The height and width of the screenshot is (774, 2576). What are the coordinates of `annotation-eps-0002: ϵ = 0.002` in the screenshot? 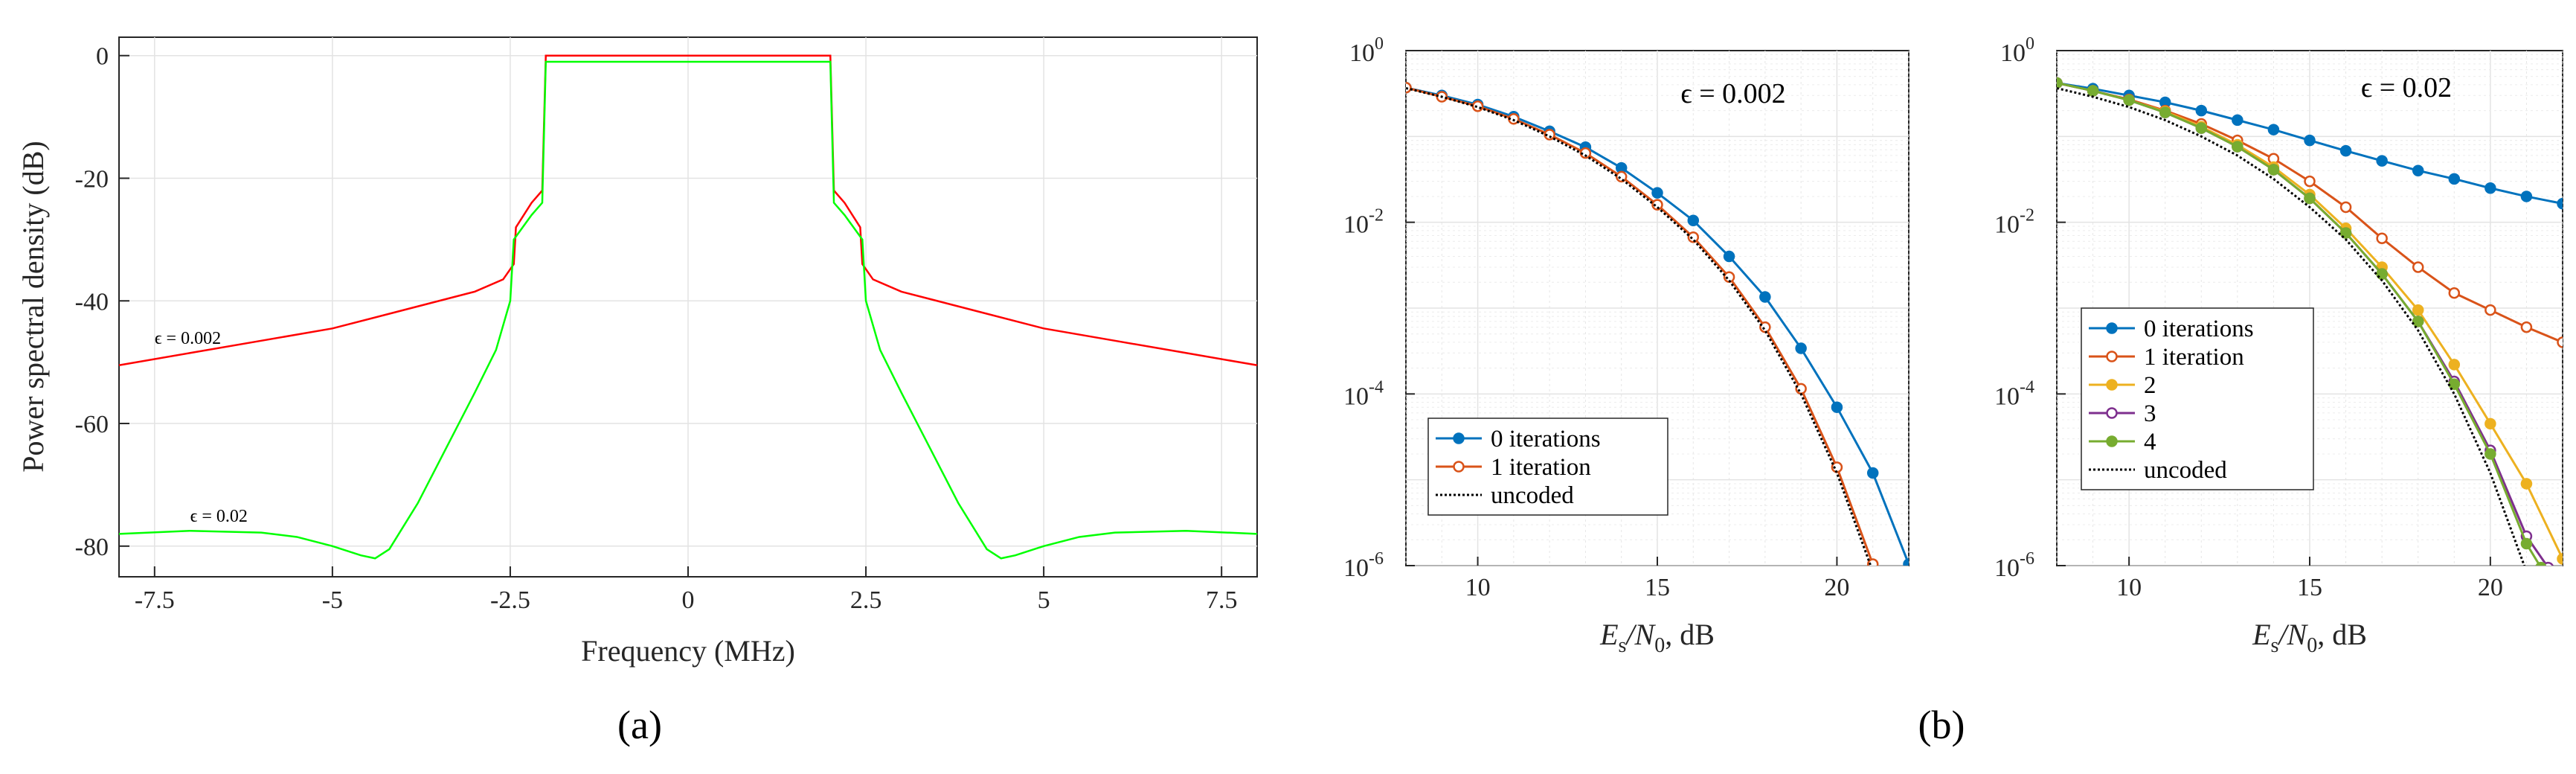 It's located at (188, 338).